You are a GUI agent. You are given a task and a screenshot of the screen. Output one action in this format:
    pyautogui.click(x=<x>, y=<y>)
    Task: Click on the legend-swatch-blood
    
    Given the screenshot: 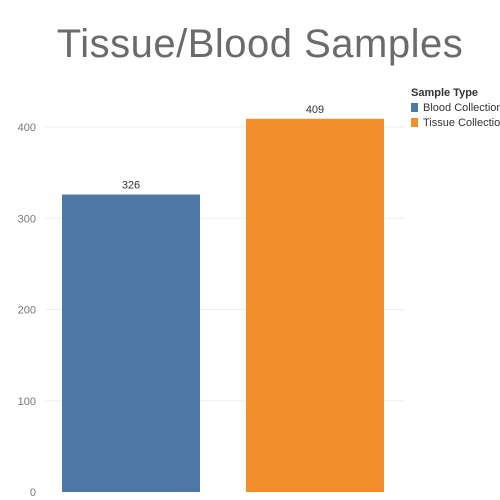 What is the action you would take?
    pyautogui.click(x=414, y=107)
    